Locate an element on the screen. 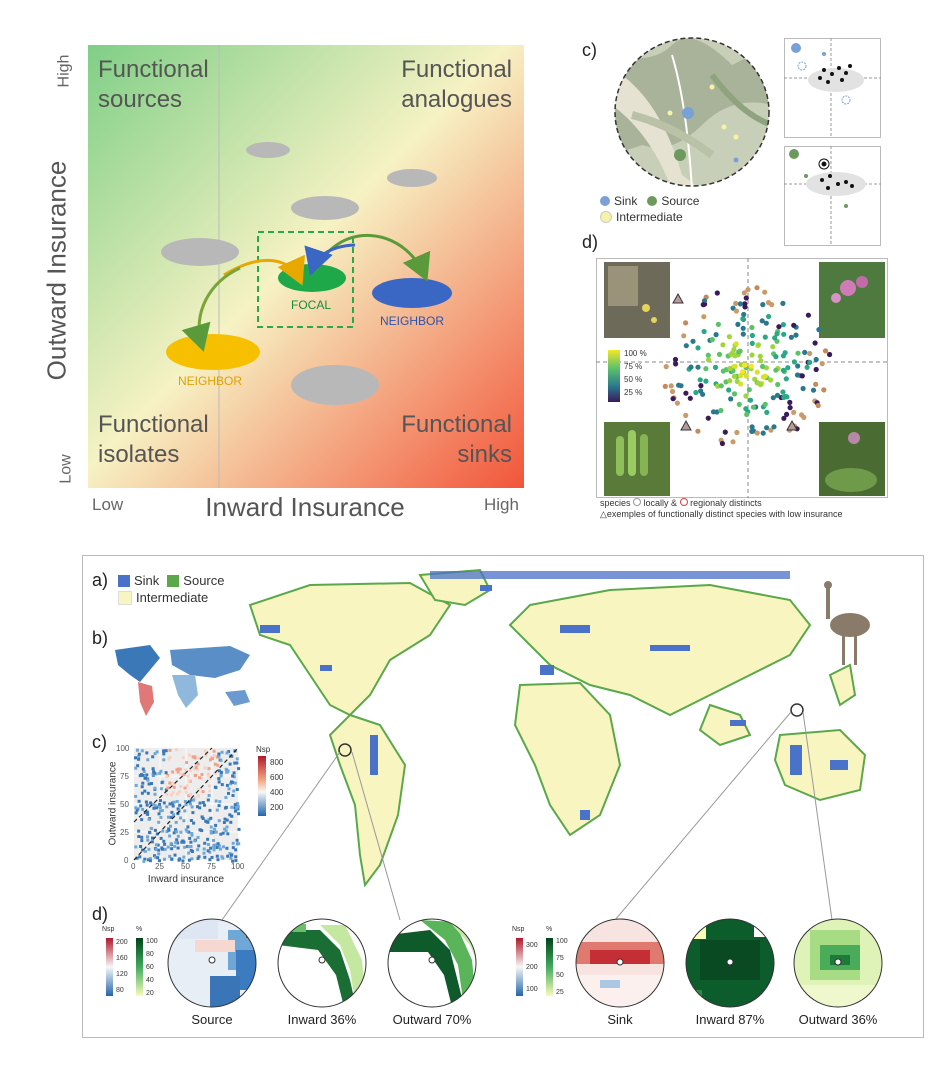 This screenshot has width=944, height=1072. neighbor-blue-label: NEIGHBOR is located at coordinates (412, 321).